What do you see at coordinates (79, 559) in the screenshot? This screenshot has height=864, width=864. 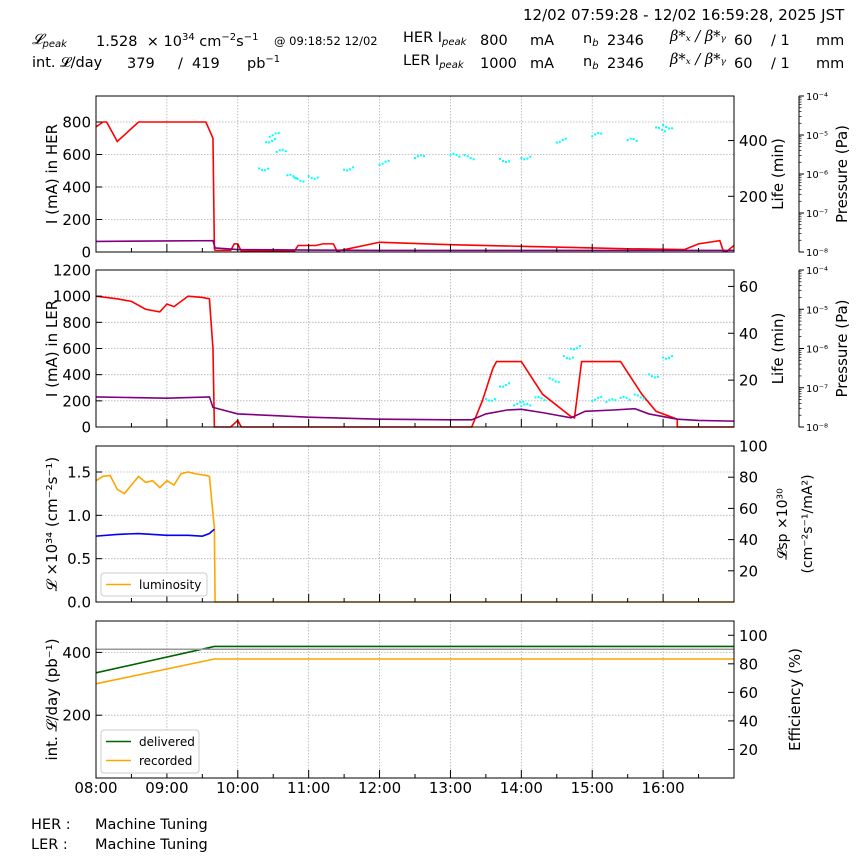 I see `svg-text: 0.5` at bounding box center [79, 559].